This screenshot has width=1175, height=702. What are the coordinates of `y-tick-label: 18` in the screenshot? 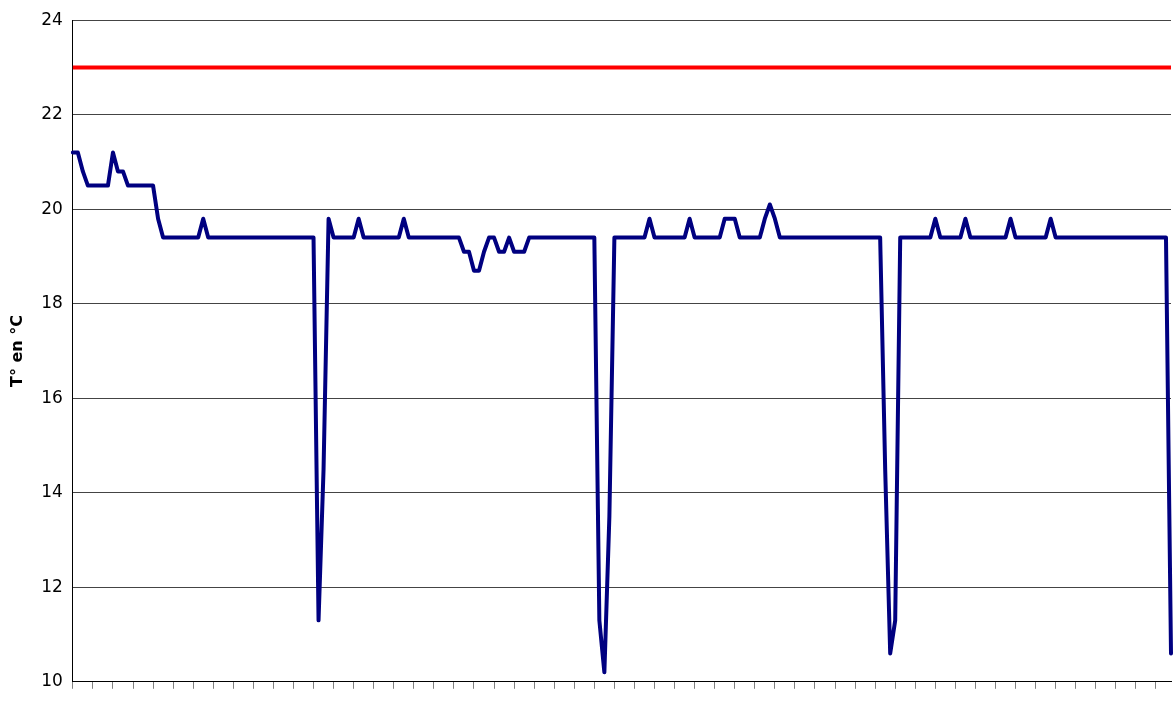 It's located at (52, 302).